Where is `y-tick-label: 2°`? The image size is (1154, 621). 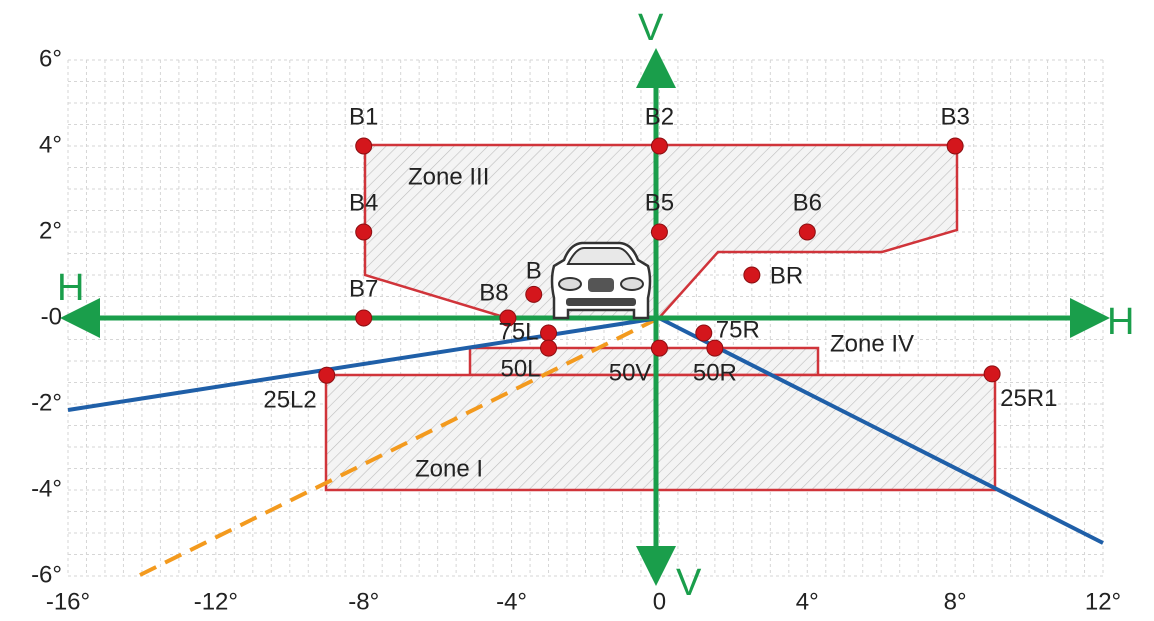 y-tick-label: 2° is located at coordinates (50, 230).